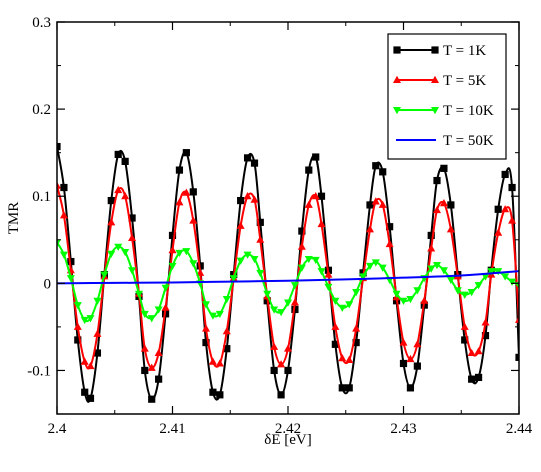 Image resolution: width=541 pixels, height=472 pixels. I want to click on series-t-50k, so click(288, 277).